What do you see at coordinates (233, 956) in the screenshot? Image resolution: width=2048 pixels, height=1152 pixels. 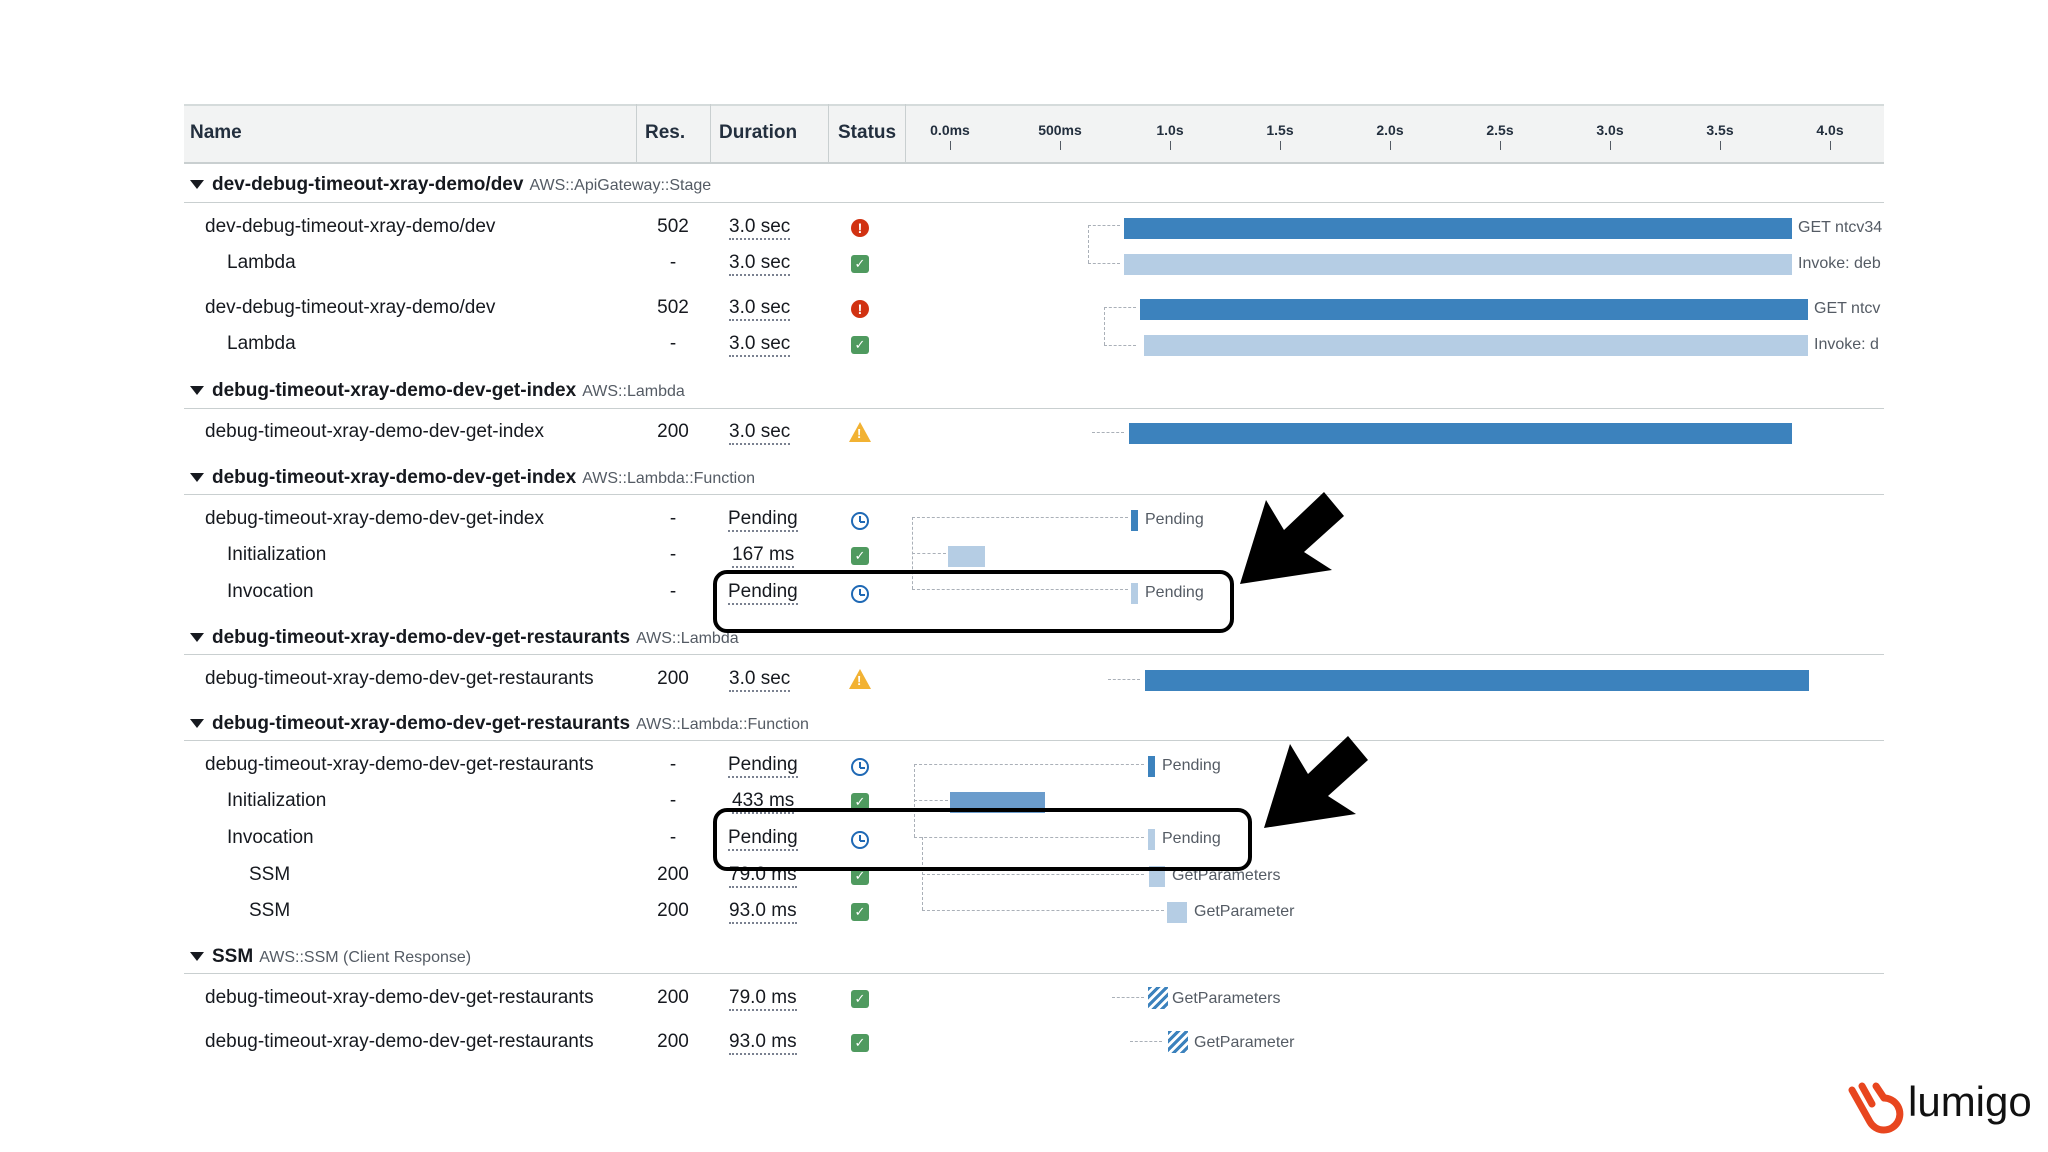 I see `section-name: SSM` at bounding box center [233, 956].